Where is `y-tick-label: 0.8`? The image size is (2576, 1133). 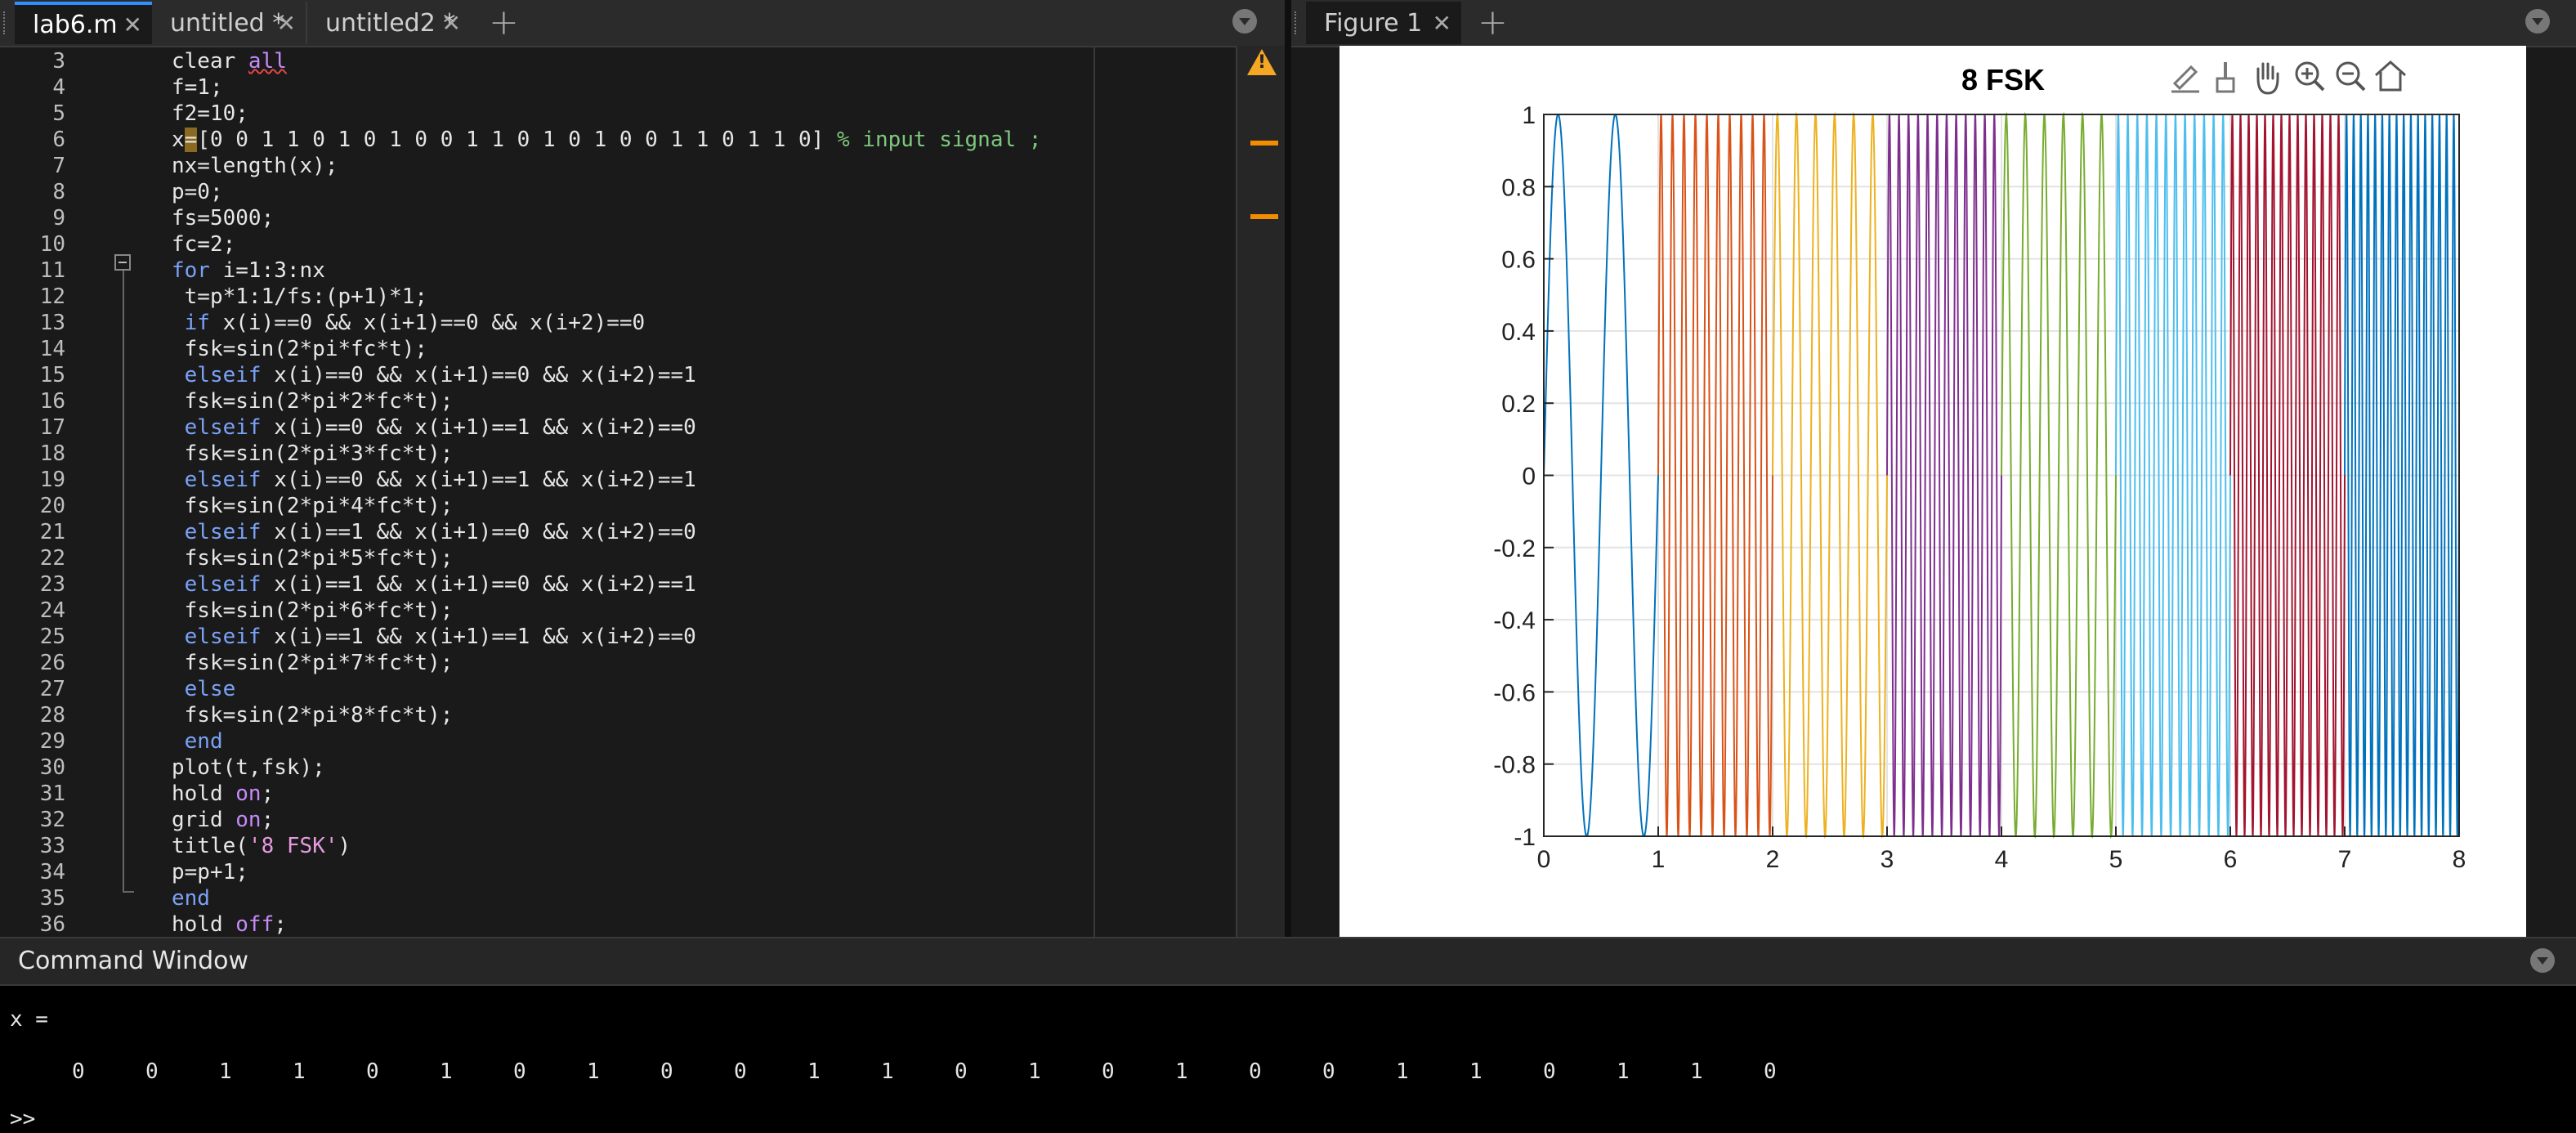 y-tick-label: 0.8 is located at coordinates (1518, 187).